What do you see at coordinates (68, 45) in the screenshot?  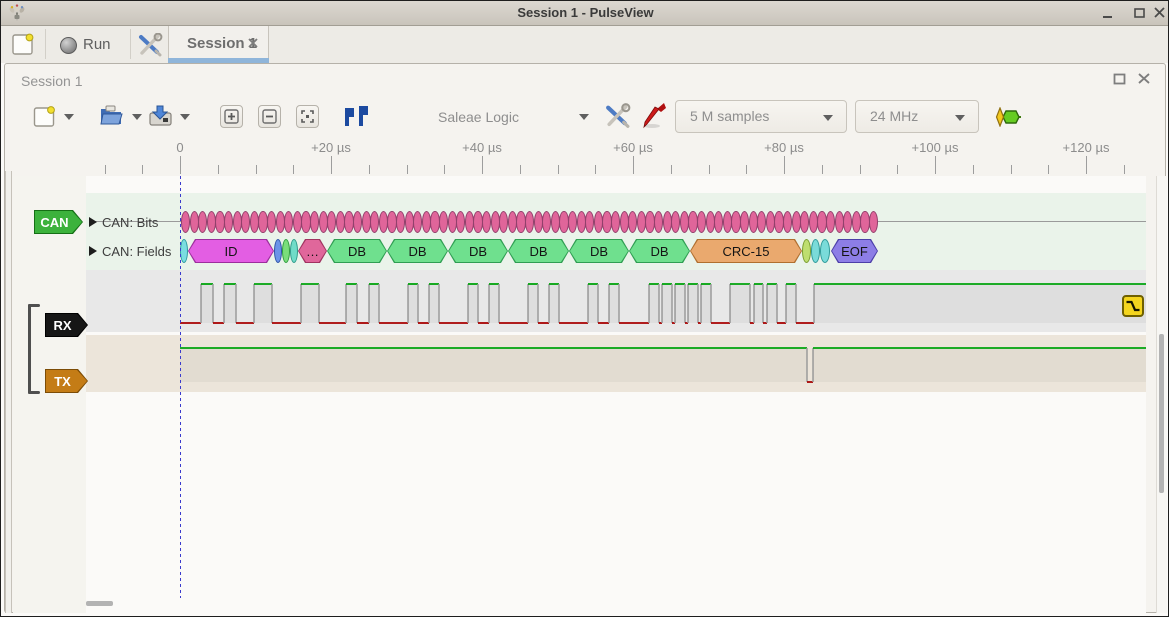 I see `run-state-icon` at bounding box center [68, 45].